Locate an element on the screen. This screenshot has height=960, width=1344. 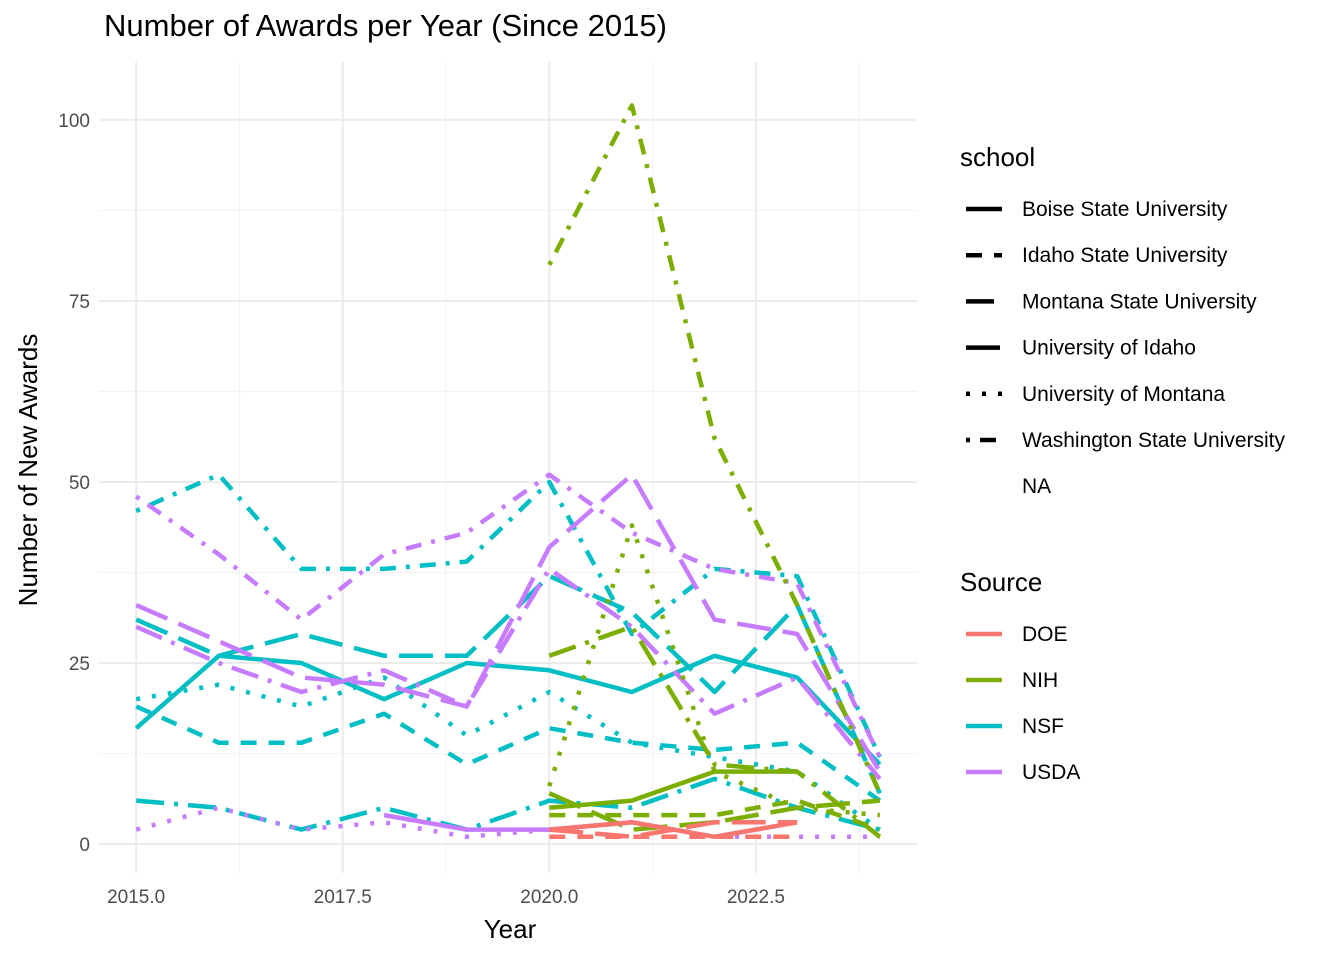
legend-school-label: Washington State University is located at coordinates (1154, 440).